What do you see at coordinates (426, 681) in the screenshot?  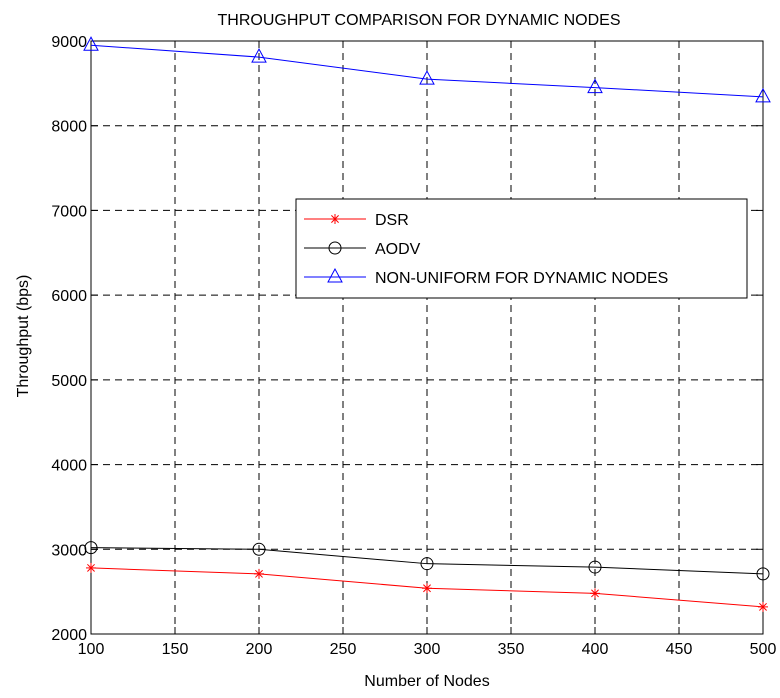 I see `x-axis-title: Number of Nodes` at bounding box center [426, 681].